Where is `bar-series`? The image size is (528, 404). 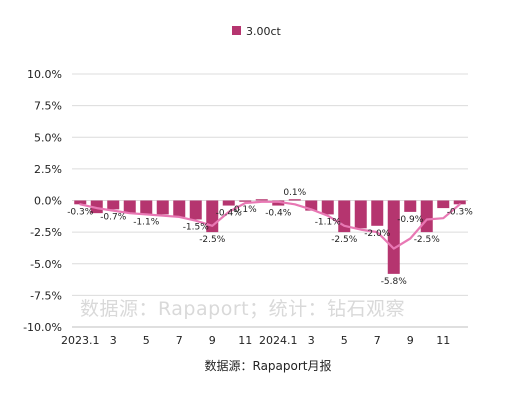 bar-series is located at coordinates (270, 236).